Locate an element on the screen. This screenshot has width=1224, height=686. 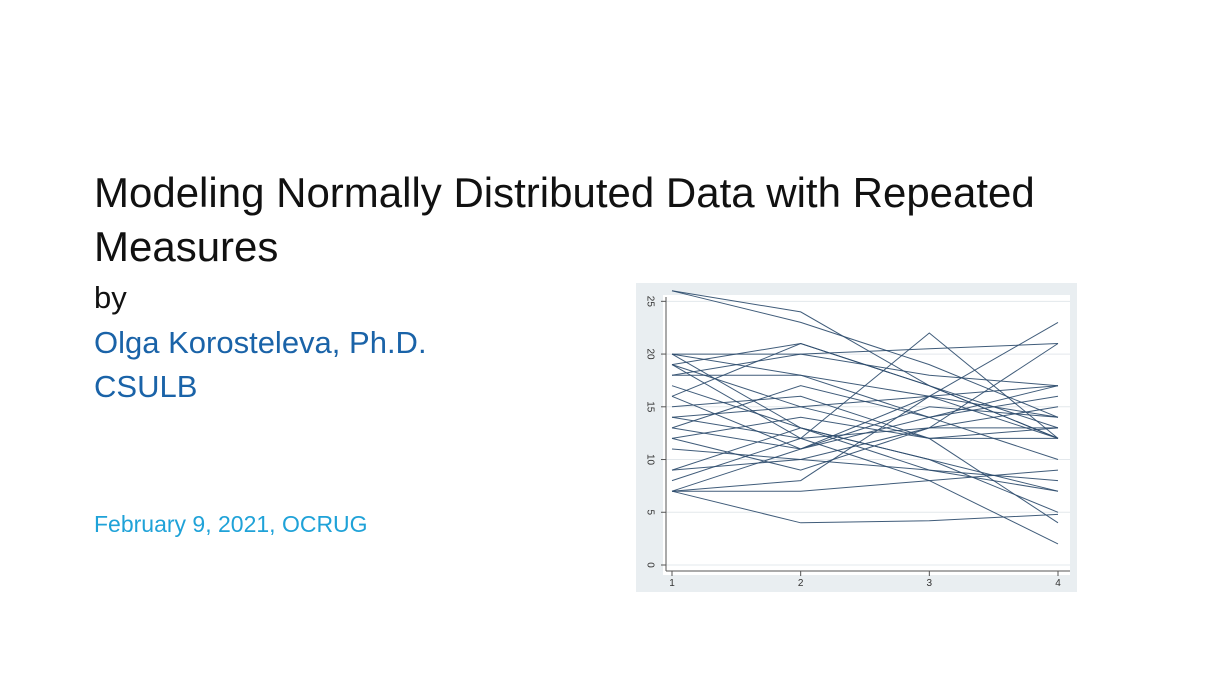
x-tick-label: 1 is located at coordinates (672, 583).